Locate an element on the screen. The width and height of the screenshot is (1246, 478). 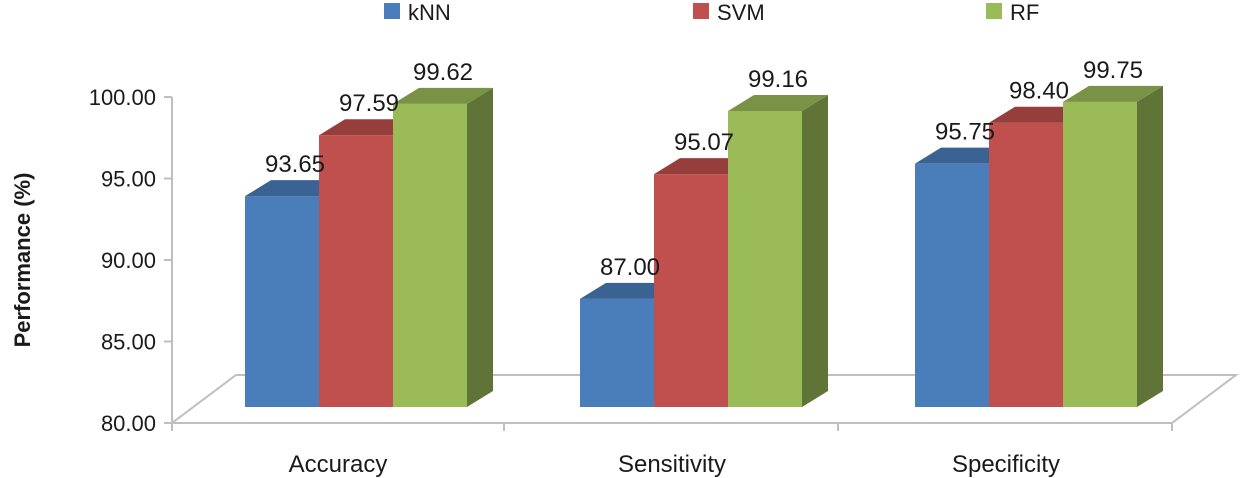
y-tick-label: 95.00 is located at coordinates (128, 179).